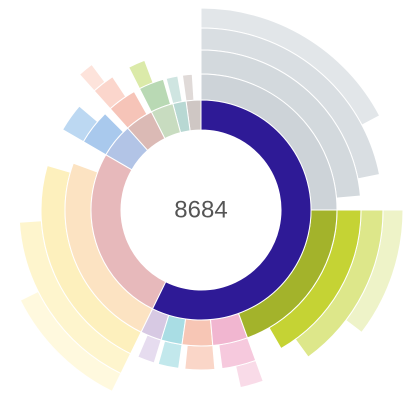 The width and height of the screenshot is (415, 420). Describe the element at coordinates (200, 209) in the screenshot. I see `center-total: 8684` at that location.